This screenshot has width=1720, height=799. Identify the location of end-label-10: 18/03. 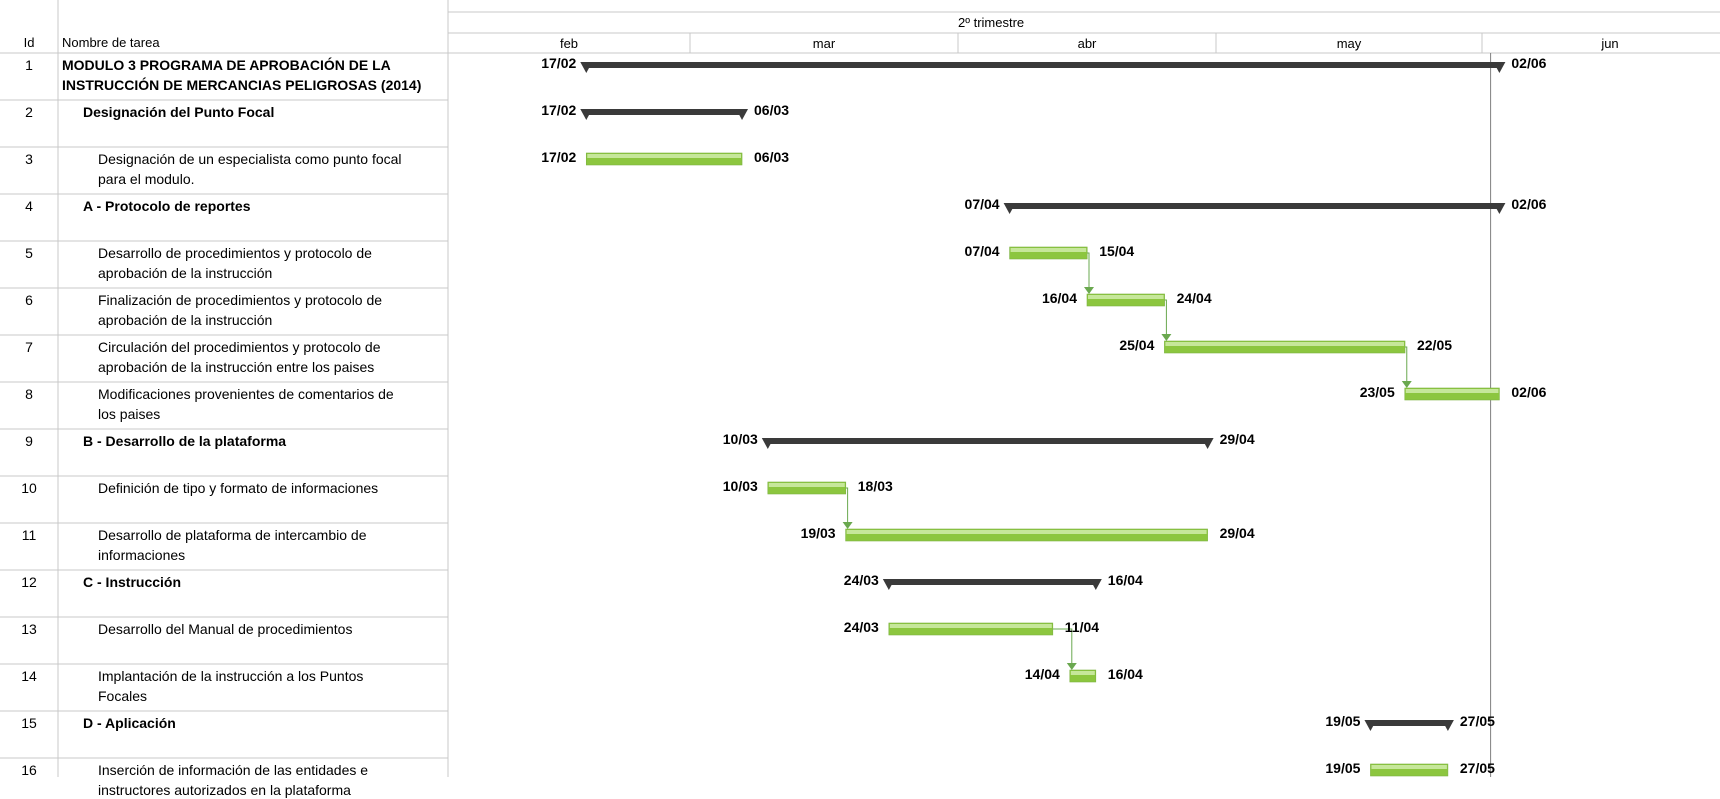
(875, 486).